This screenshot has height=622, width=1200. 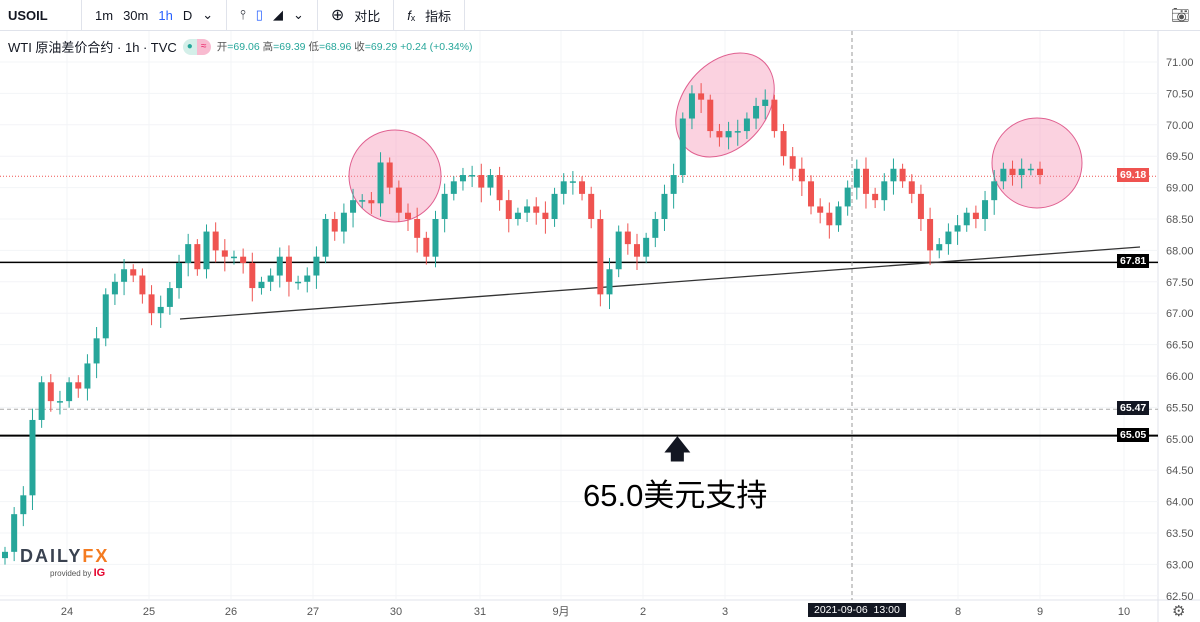 I want to click on level-price-label: 65.47, so click(x=1133, y=408).